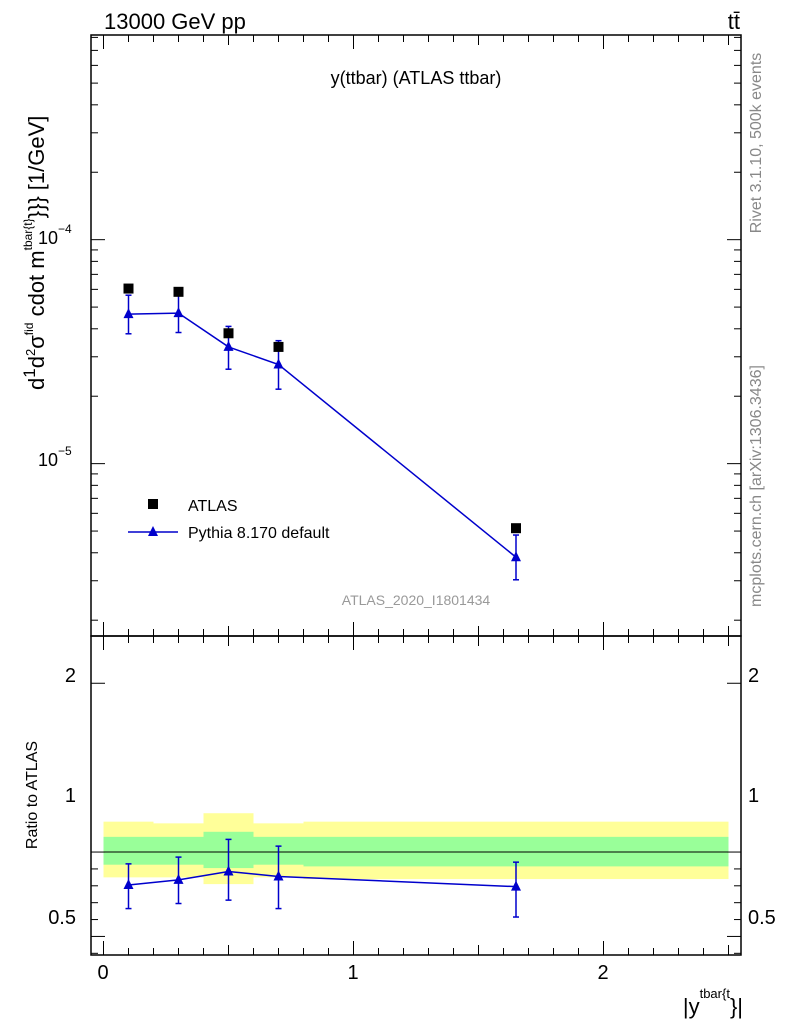 The width and height of the screenshot is (786, 1024). I want to click on ratio-plot-marks, so click(322, 878).